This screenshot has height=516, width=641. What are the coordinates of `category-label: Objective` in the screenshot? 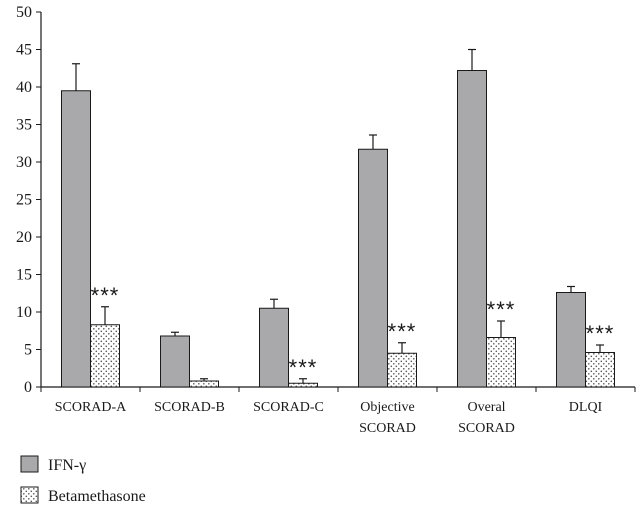 It's located at (387, 407).